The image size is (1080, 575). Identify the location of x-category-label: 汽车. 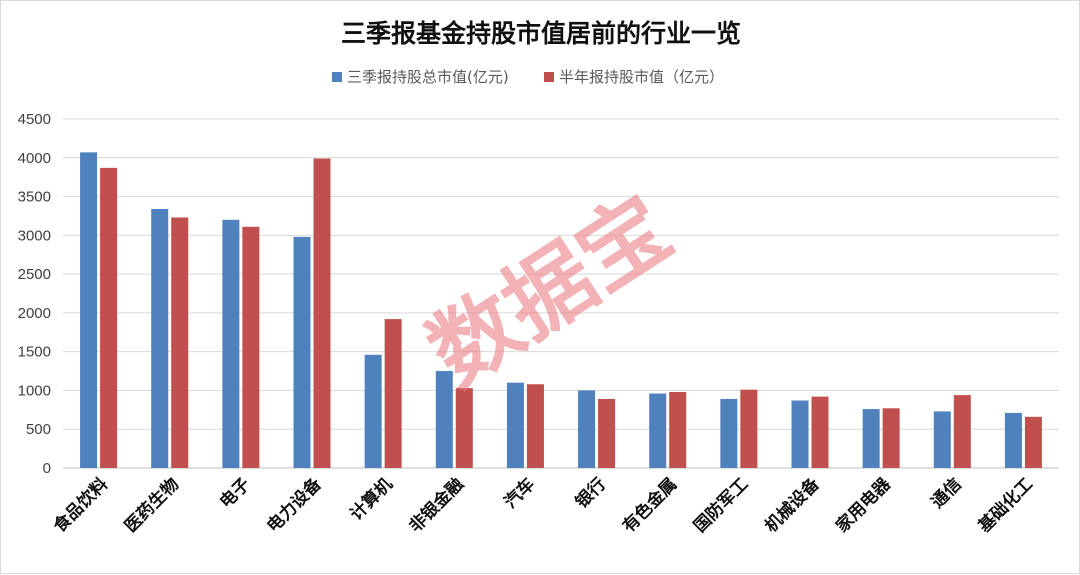
(519, 493).